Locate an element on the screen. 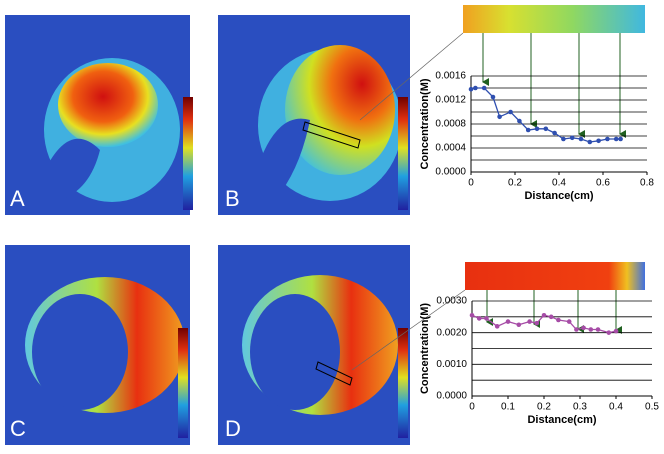 This screenshot has width=664, height=454. y-tick-label: 0.0020 is located at coordinates (451, 332).